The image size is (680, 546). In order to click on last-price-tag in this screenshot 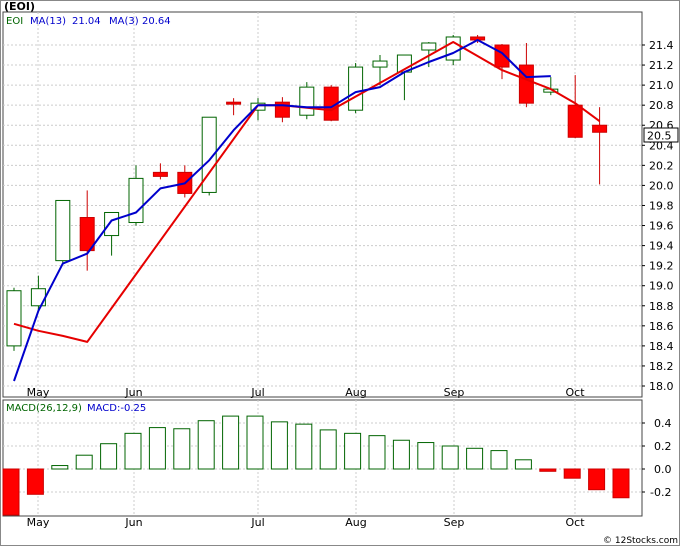, I will do `click(661, 135)`.